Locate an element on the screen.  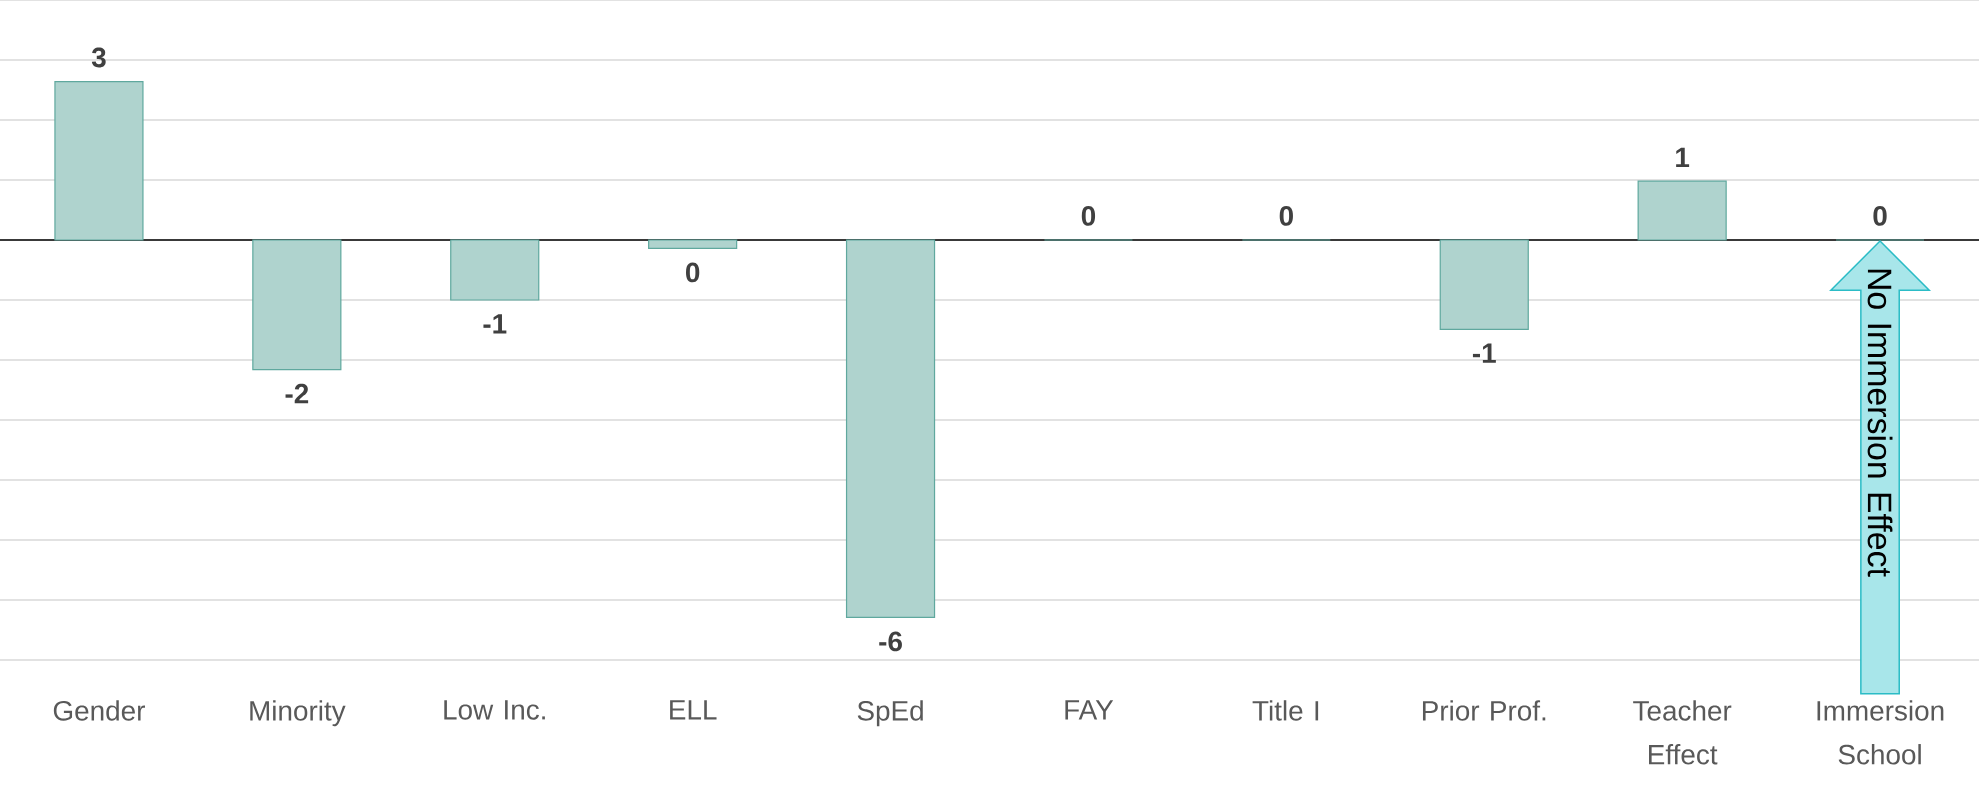
x-tick-label: Title I is located at coordinates (1285, 710).